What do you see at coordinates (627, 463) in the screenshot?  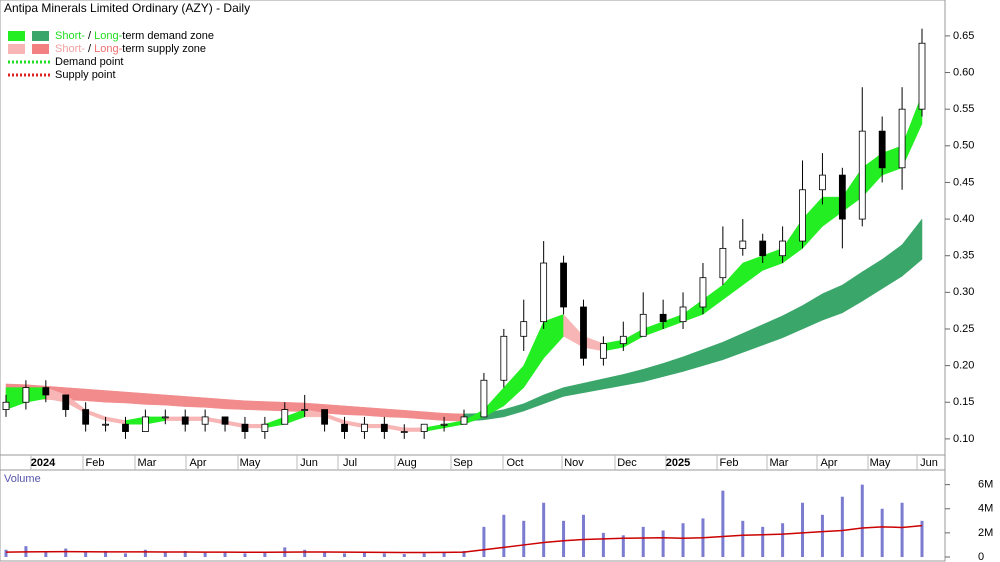 I see `x-tick-label: Dec` at bounding box center [627, 463].